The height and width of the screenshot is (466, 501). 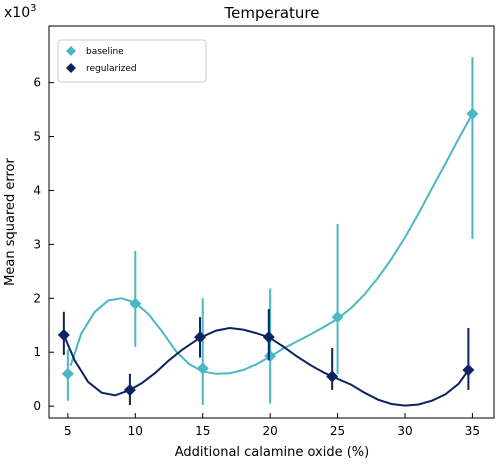 What do you see at coordinates (111, 69) in the screenshot?
I see `legend-label-regularized: regularized` at bounding box center [111, 69].